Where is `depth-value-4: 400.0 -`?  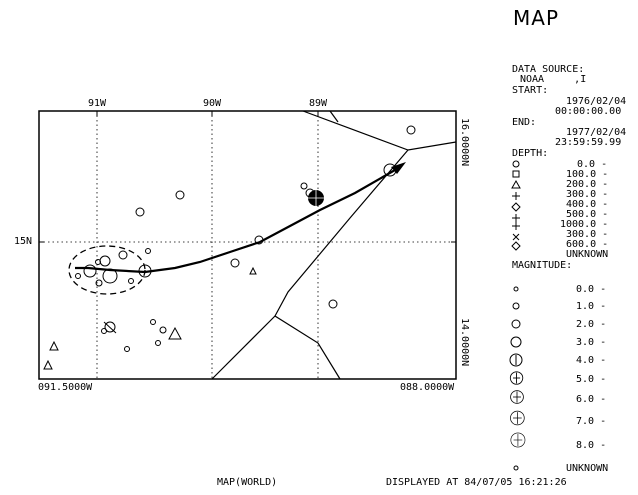 depth-value-4: 400.0 - is located at coordinates (587, 204).